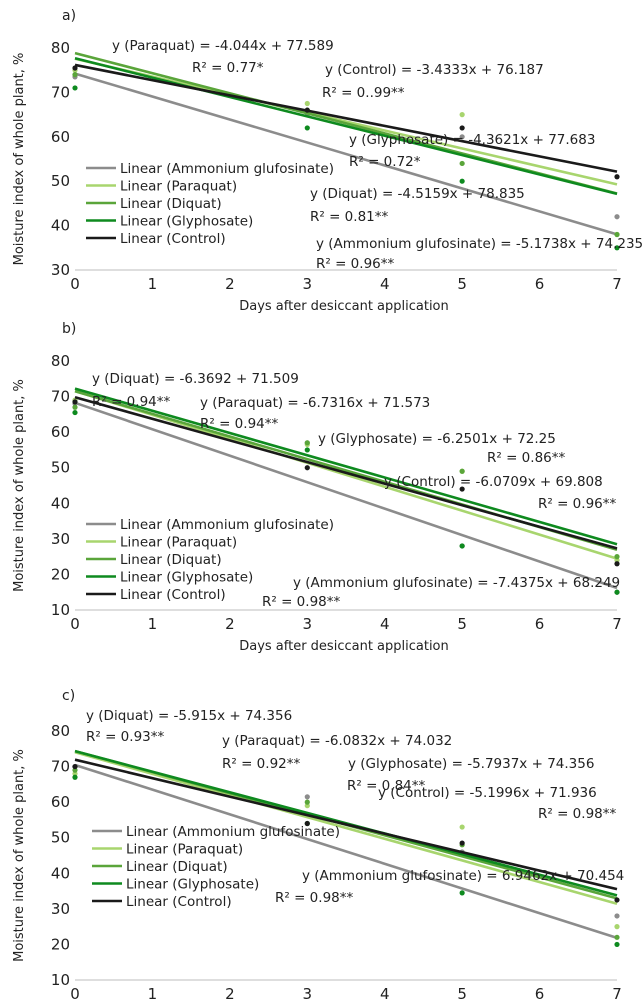 Image resolution: width=642 pixels, height=1005 pixels. What do you see at coordinates (60, 539) in the screenshot?
I see `panel-b-y-tick-30: 30` at bounding box center [60, 539].